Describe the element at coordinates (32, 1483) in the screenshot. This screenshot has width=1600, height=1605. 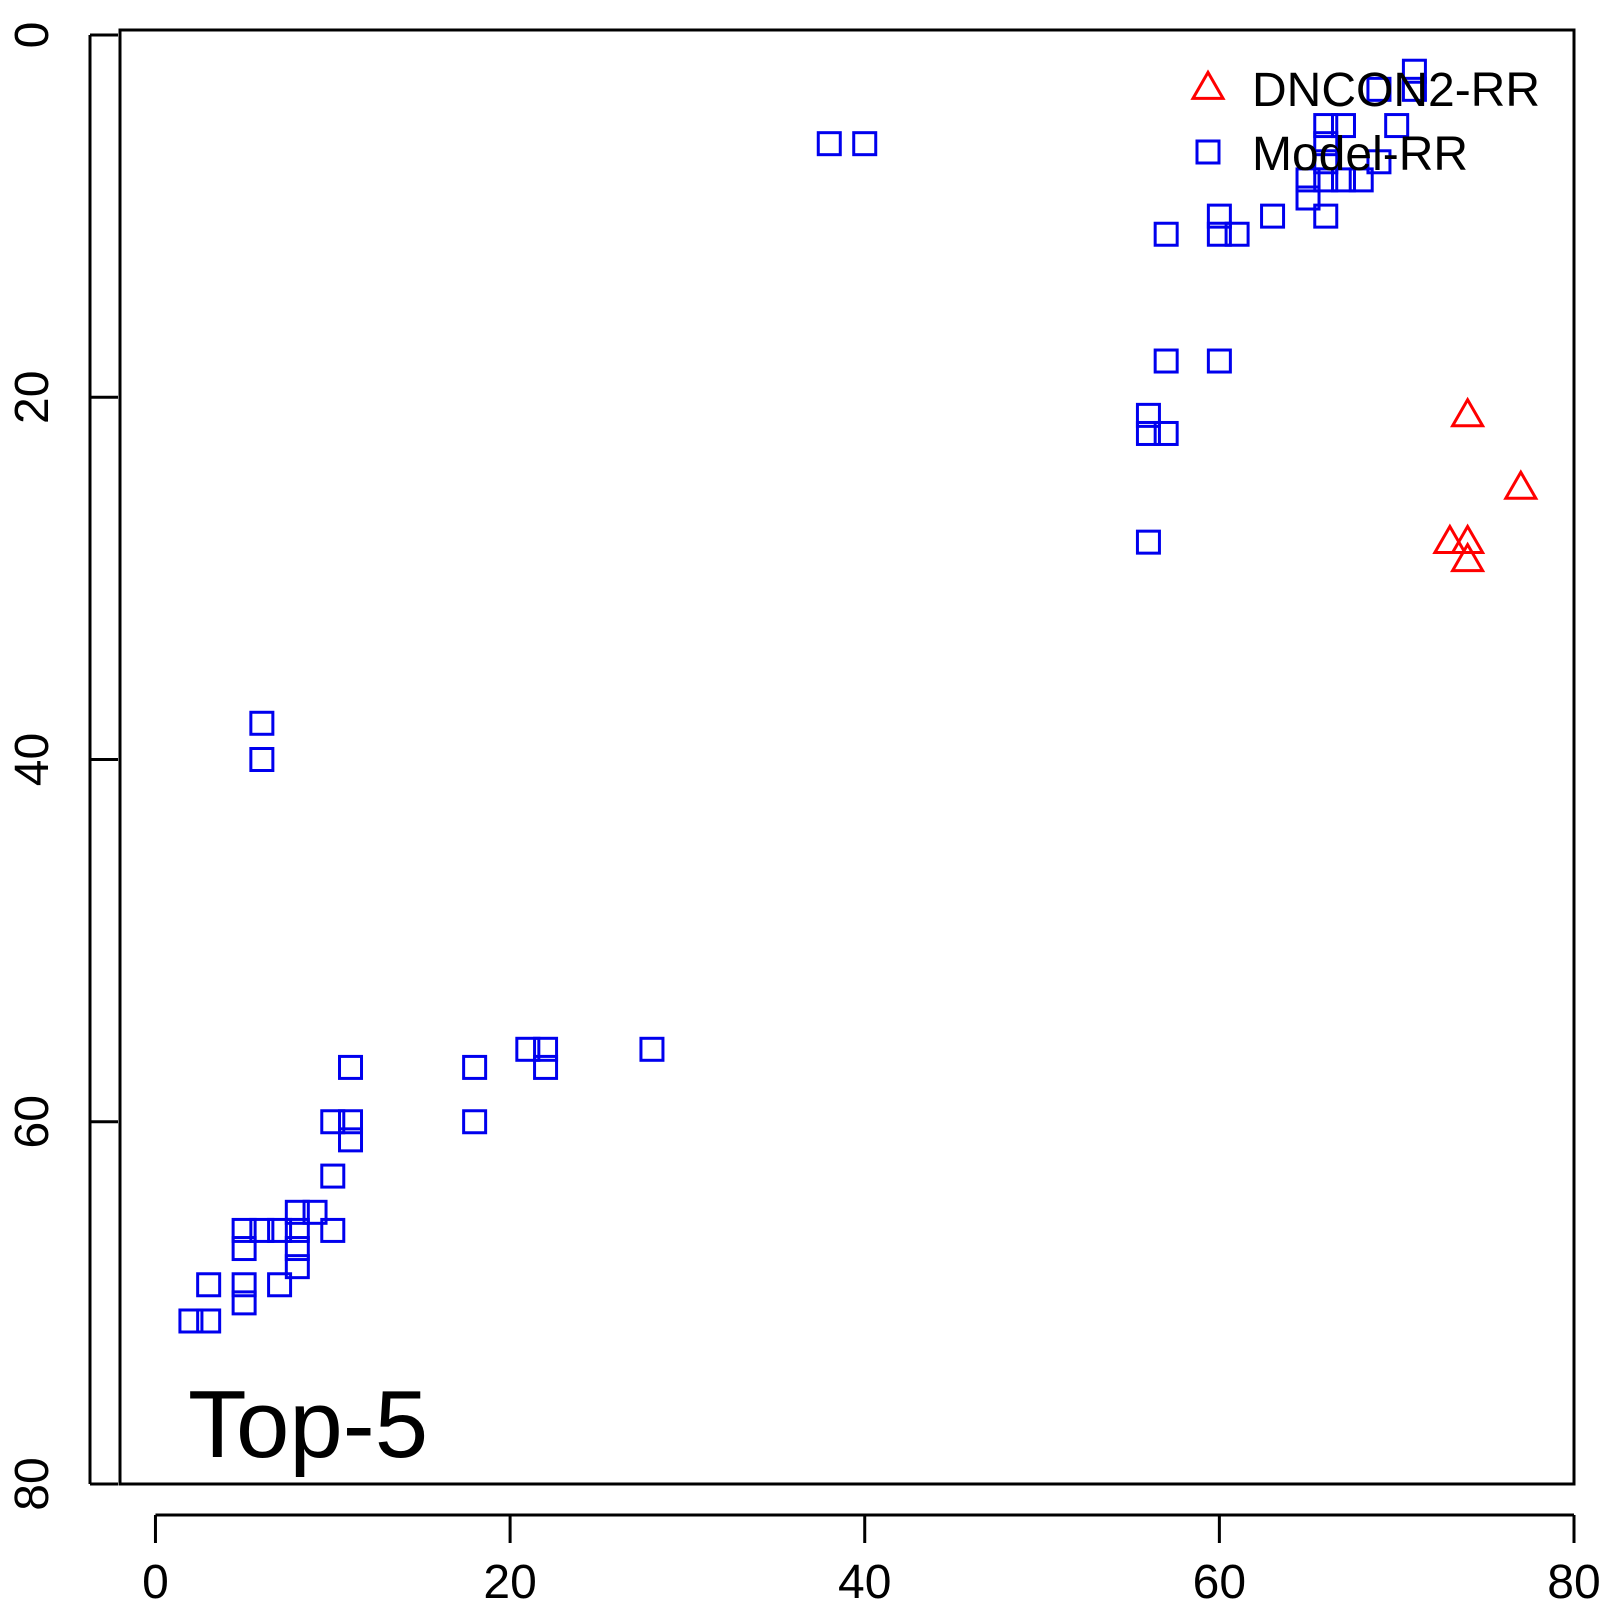
I see `y-tick-label: 80` at that location.